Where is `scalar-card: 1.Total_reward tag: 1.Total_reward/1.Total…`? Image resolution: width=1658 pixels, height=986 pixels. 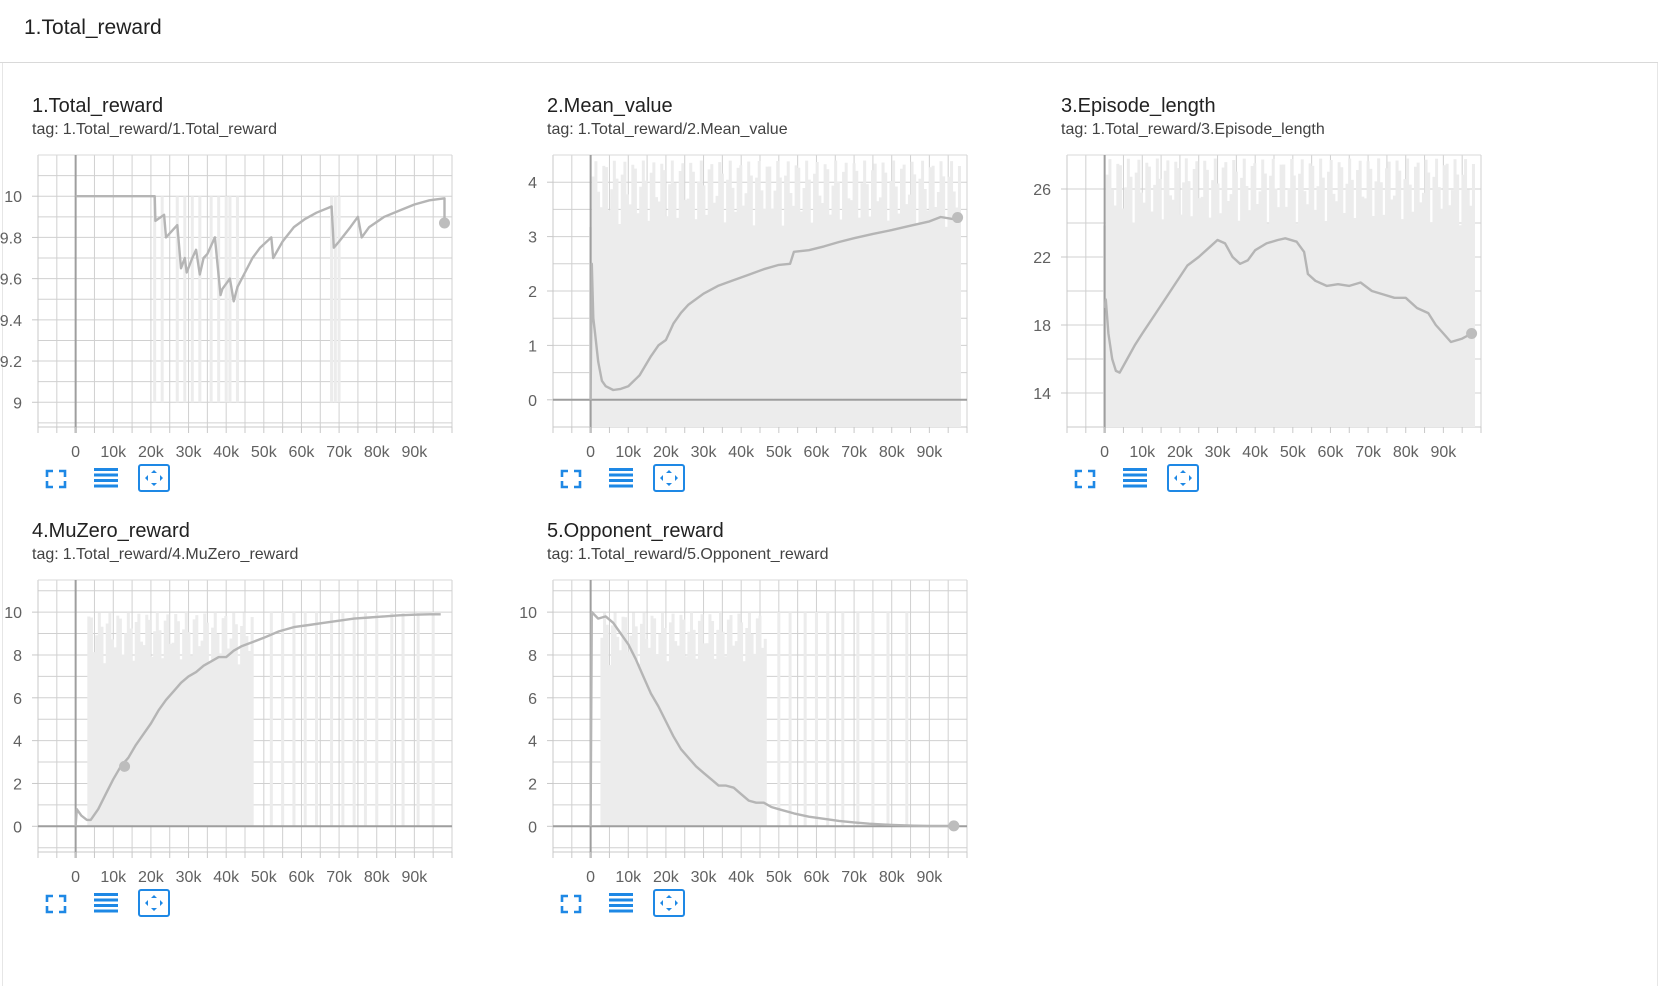 scalar-card: 1.Total_reward tag: 1.Total_reward/1.Total… is located at coordinates (273, 305).